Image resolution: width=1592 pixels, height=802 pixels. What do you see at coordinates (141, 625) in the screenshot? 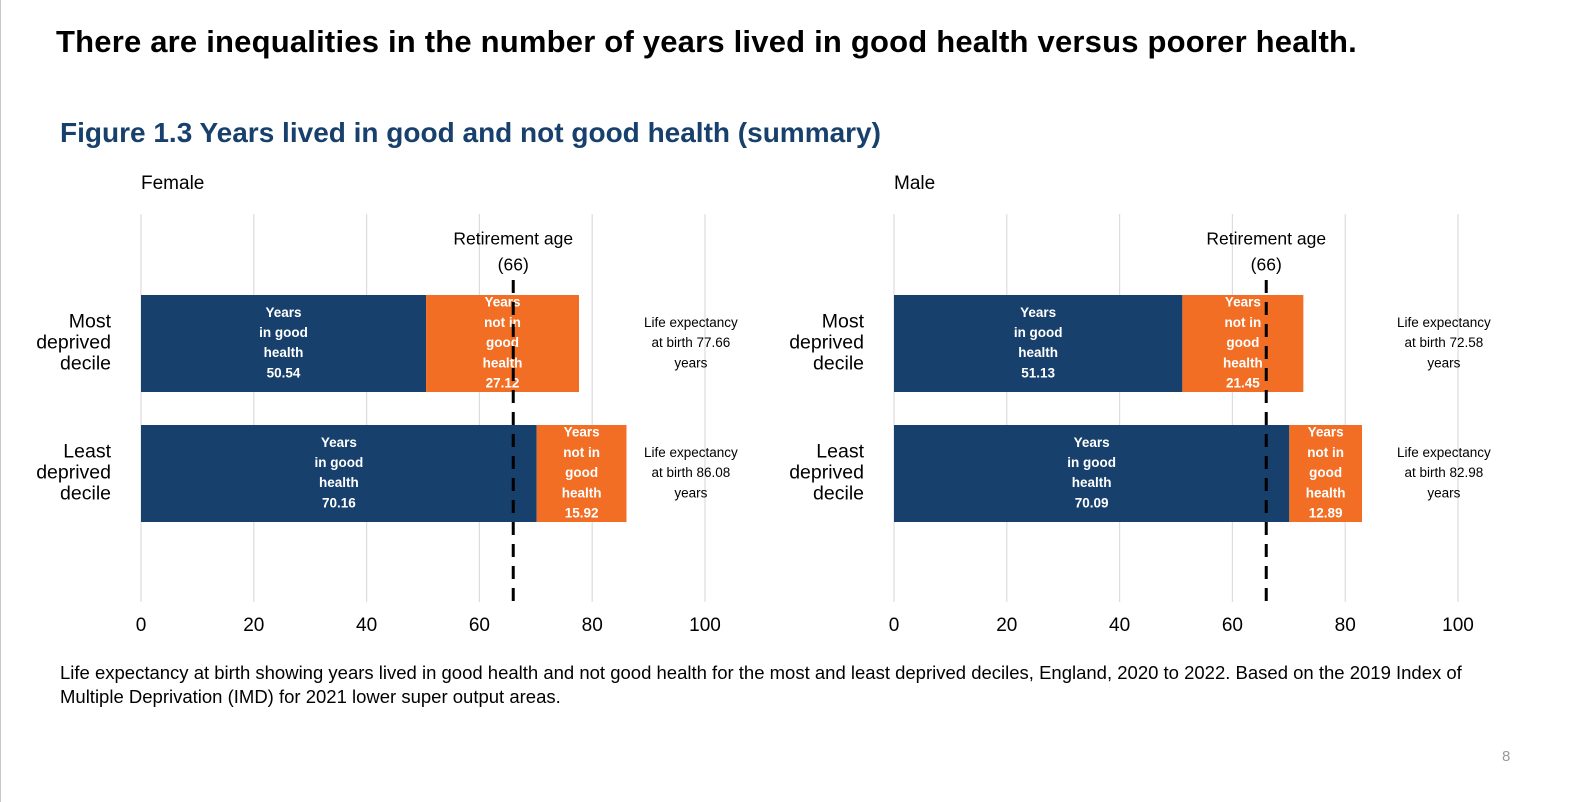
I see `female-x-tick-0: 0` at bounding box center [141, 625].